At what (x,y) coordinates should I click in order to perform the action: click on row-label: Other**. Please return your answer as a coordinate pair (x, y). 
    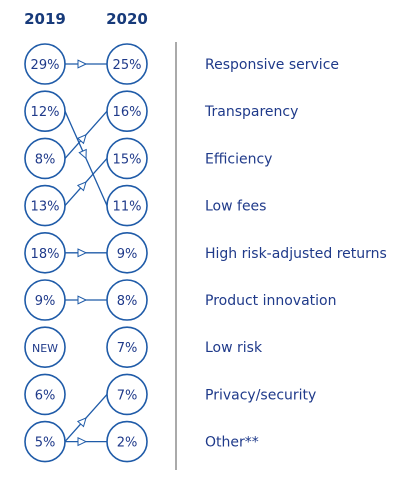
    Looking at the image, I should click on (232, 443).